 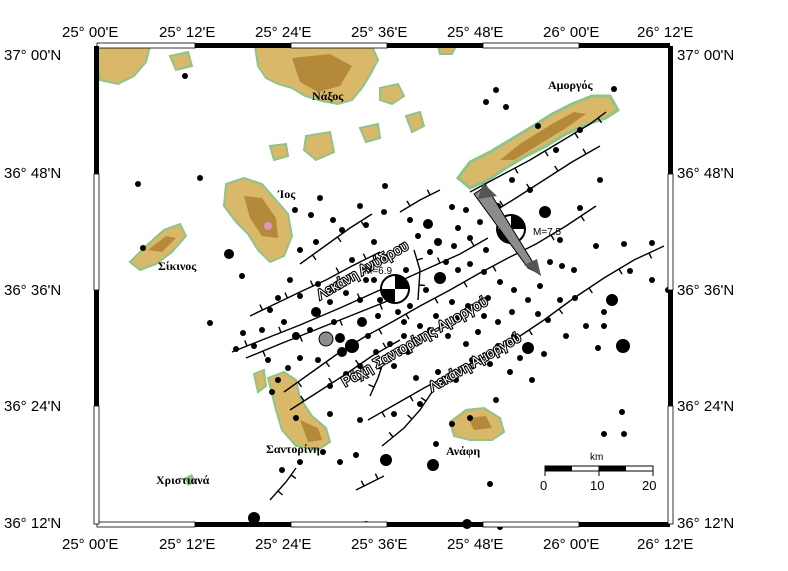 I want to click on sikinos-relief, so click(x=162, y=244).